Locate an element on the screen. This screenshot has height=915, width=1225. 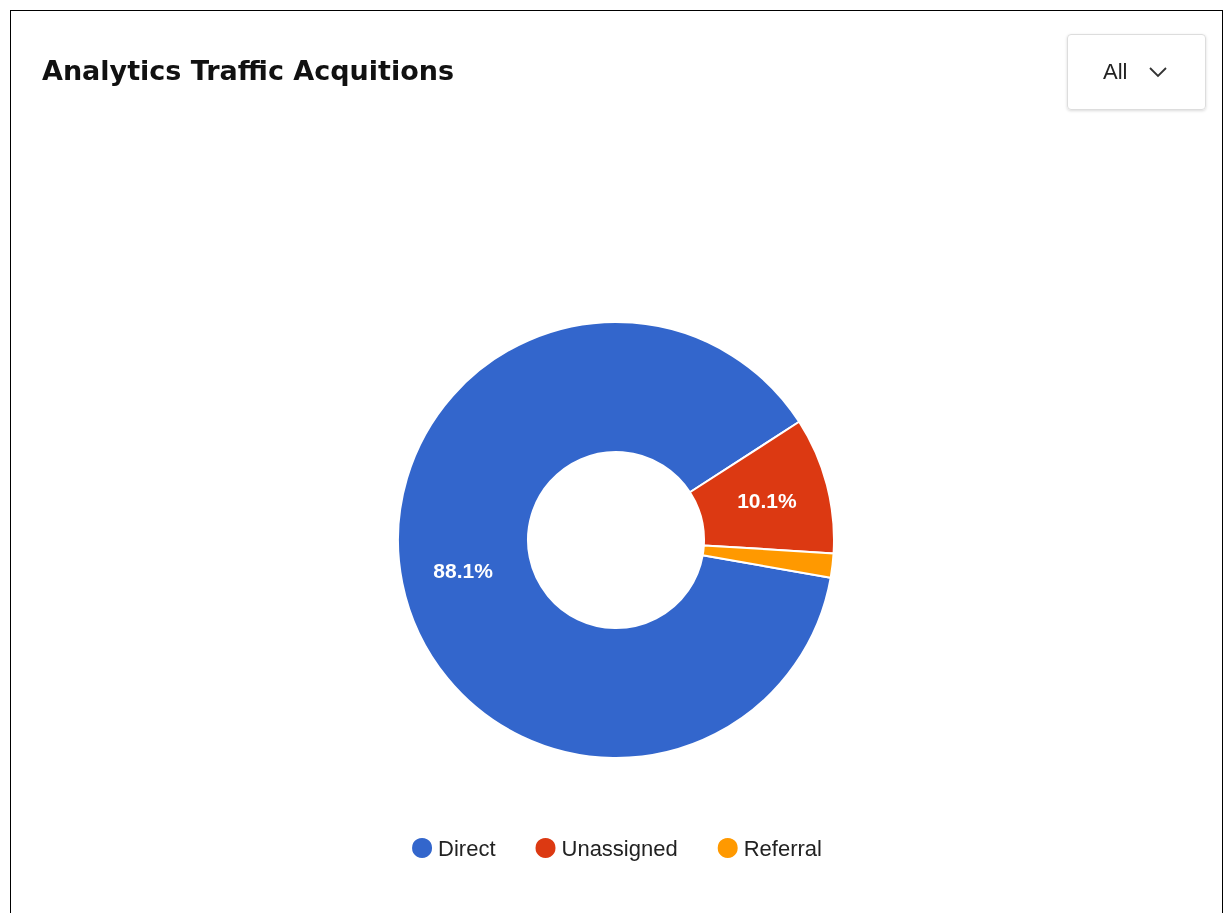
chart-title: Analytics Traffic Acquitions is located at coordinates (248, 70).